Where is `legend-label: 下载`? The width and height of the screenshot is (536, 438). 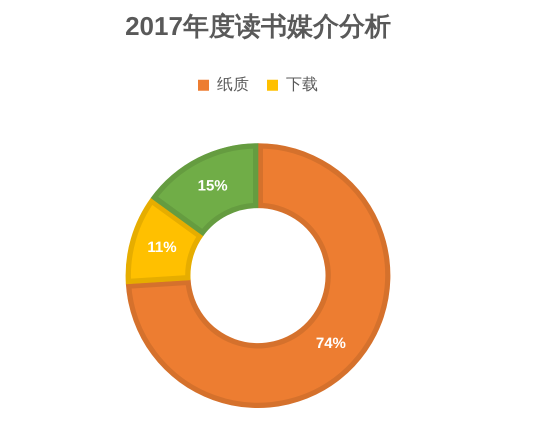 legend-label: 下载 is located at coordinates (302, 85).